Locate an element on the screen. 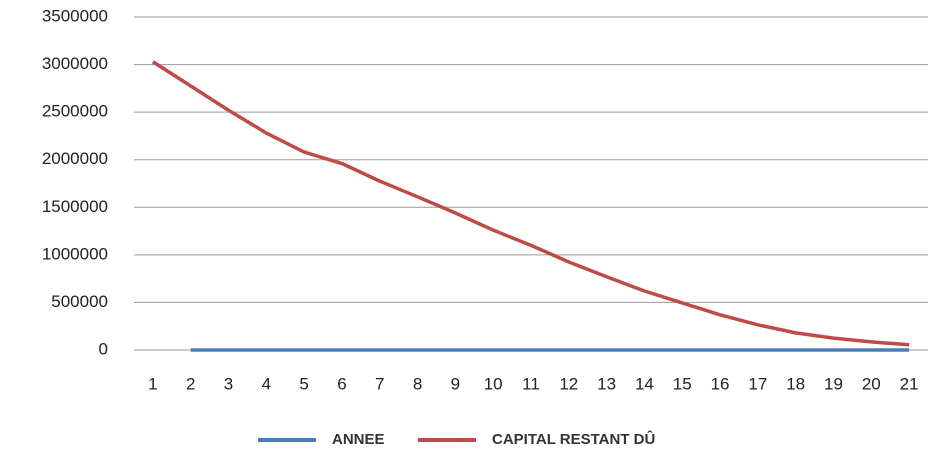 This screenshot has width=930, height=455. x-tick-label: 3 is located at coordinates (228, 383).